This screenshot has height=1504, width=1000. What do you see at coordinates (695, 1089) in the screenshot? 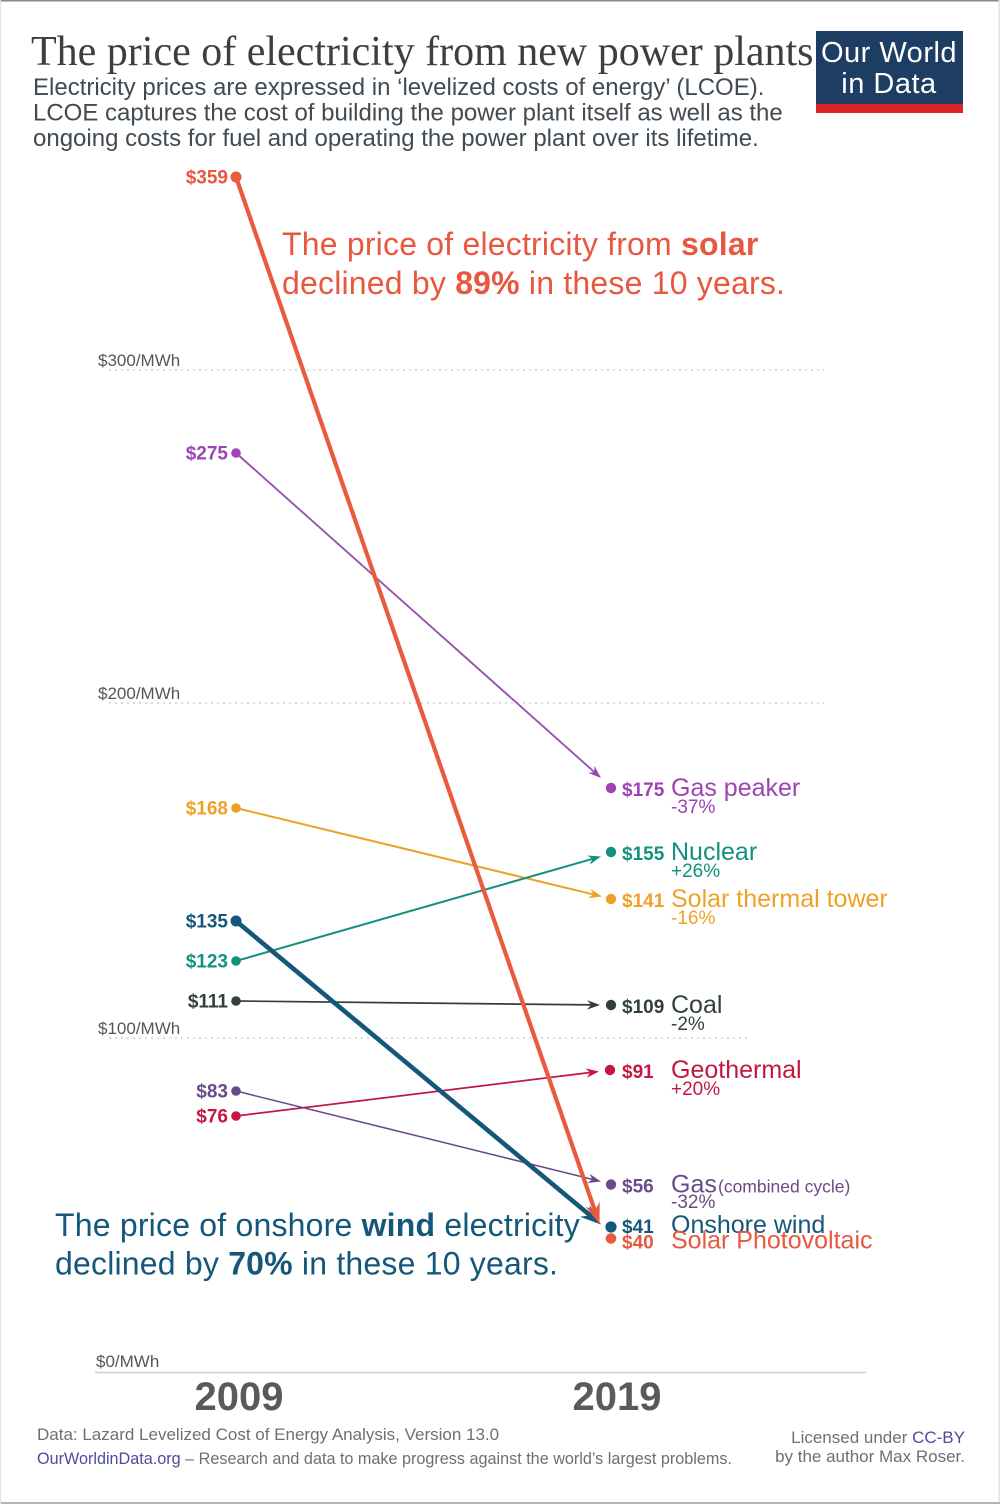
I see `svg-text: +20%` at bounding box center [695, 1089].